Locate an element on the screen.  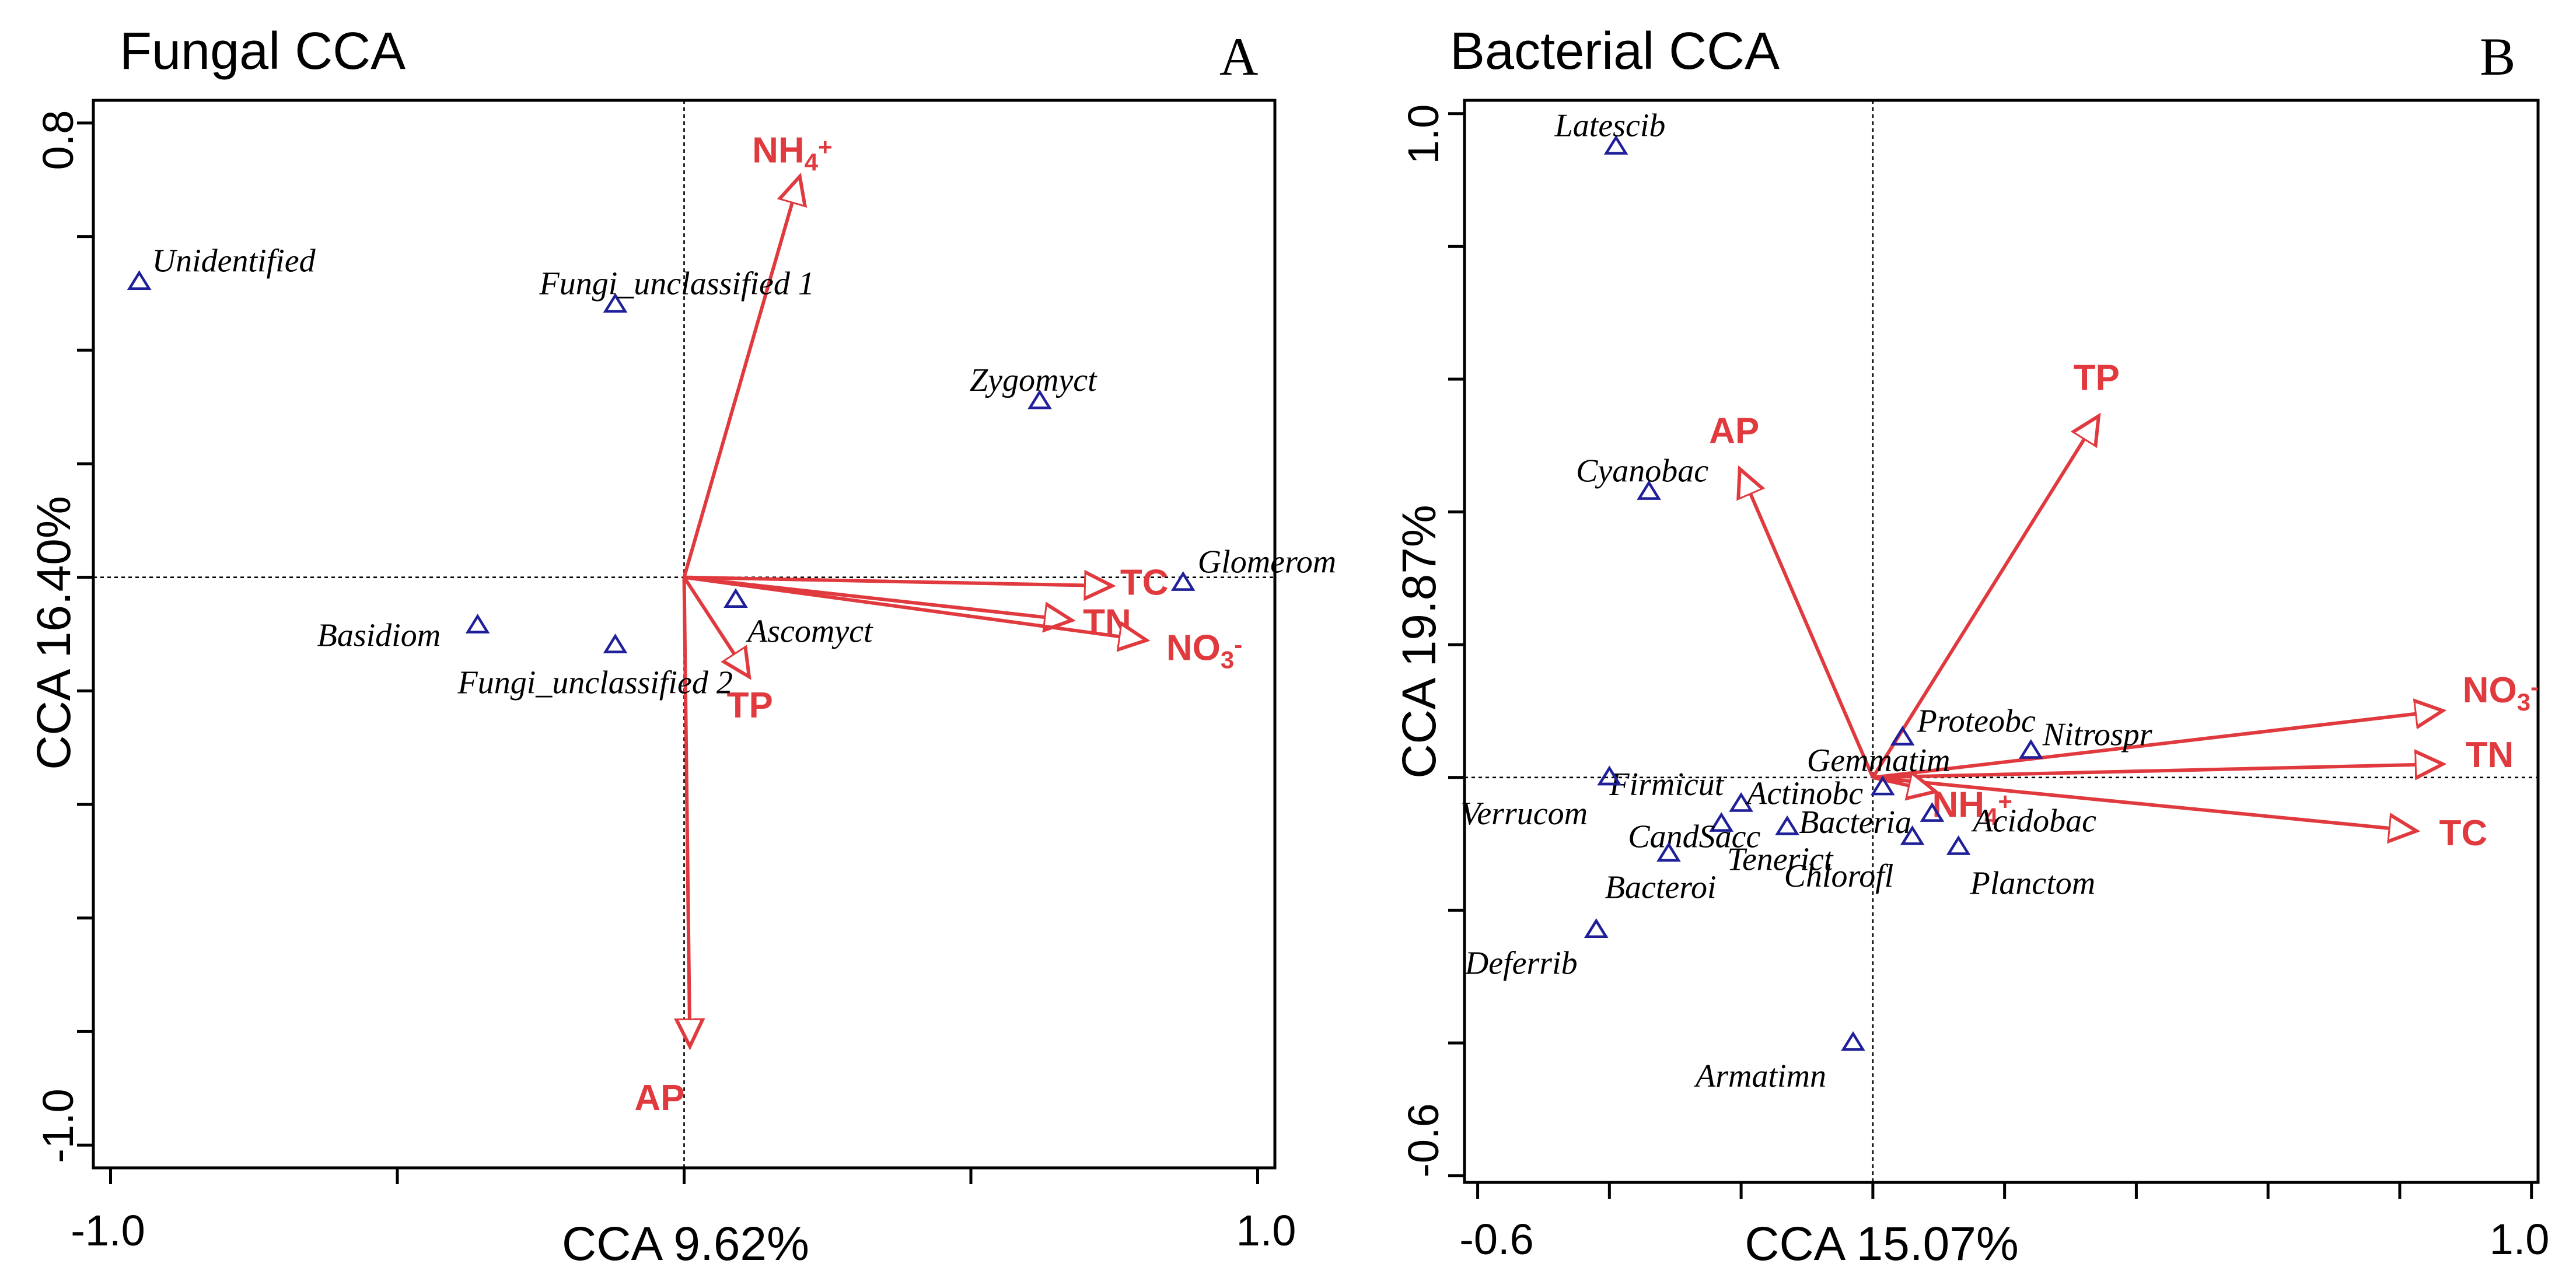
taxon-bacteroi-label: Bacteroi is located at coordinates (1661, 888).